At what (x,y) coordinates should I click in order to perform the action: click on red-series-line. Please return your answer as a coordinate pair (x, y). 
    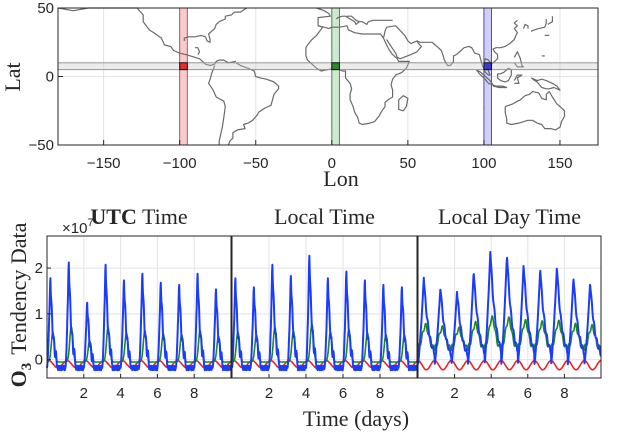
    Looking at the image, I should click on (509, 365).